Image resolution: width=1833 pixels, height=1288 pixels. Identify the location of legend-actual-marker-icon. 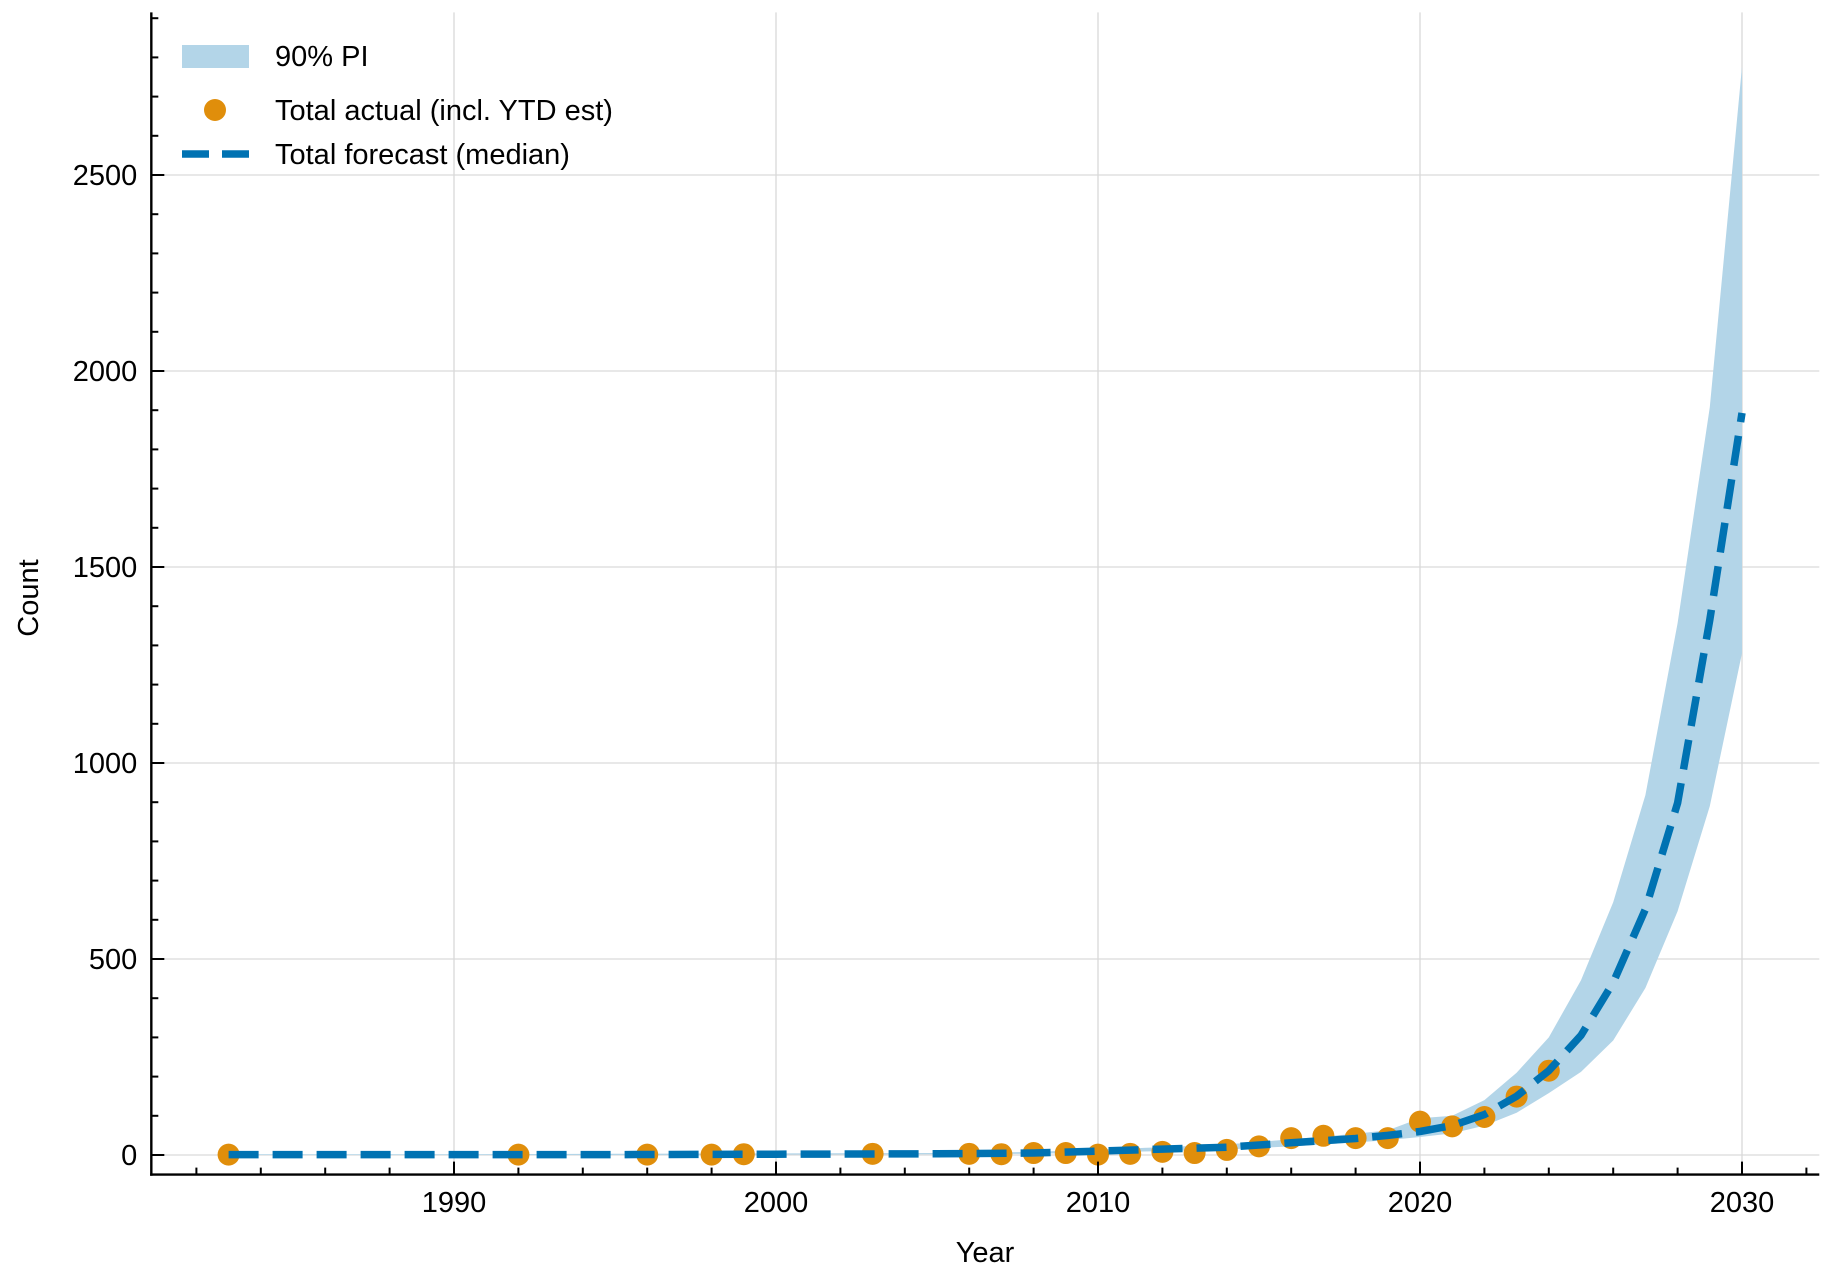
(215, 110).